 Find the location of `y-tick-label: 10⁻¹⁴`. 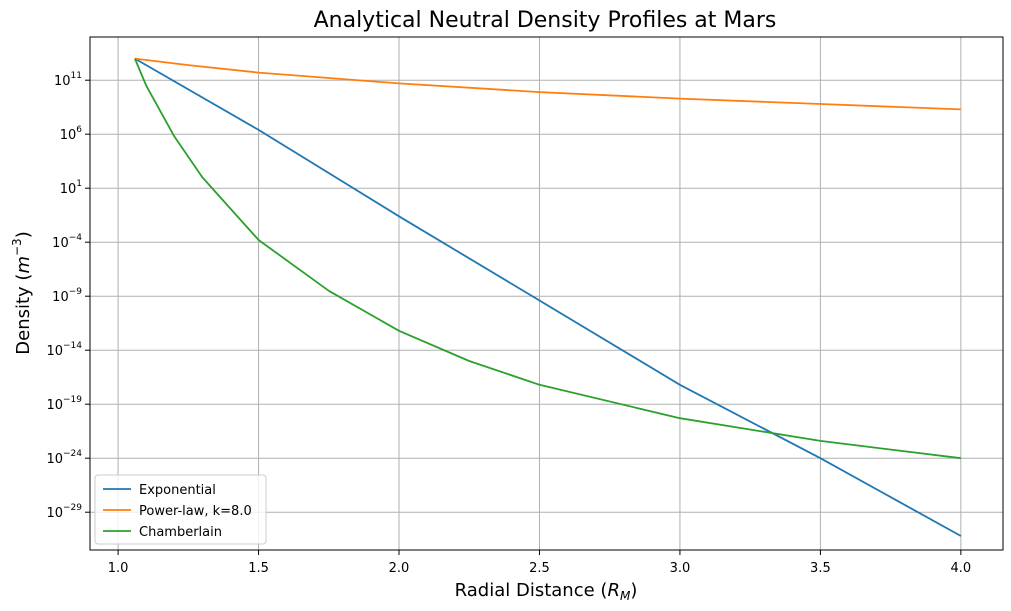

y-tick-label: 10⁻¹⁴ is located at coordinates (64, 350).